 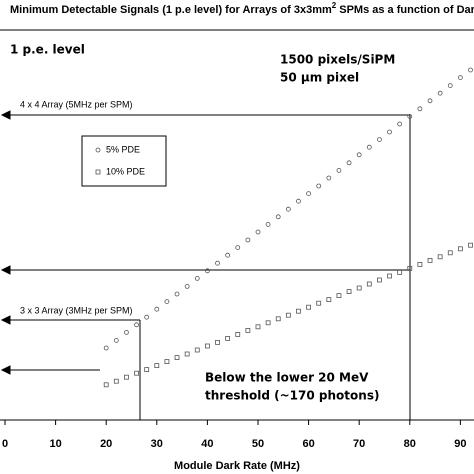 I want to click on annotation: 4 x 4 Array (5MHz per SPM), so click(x=76, y=104).